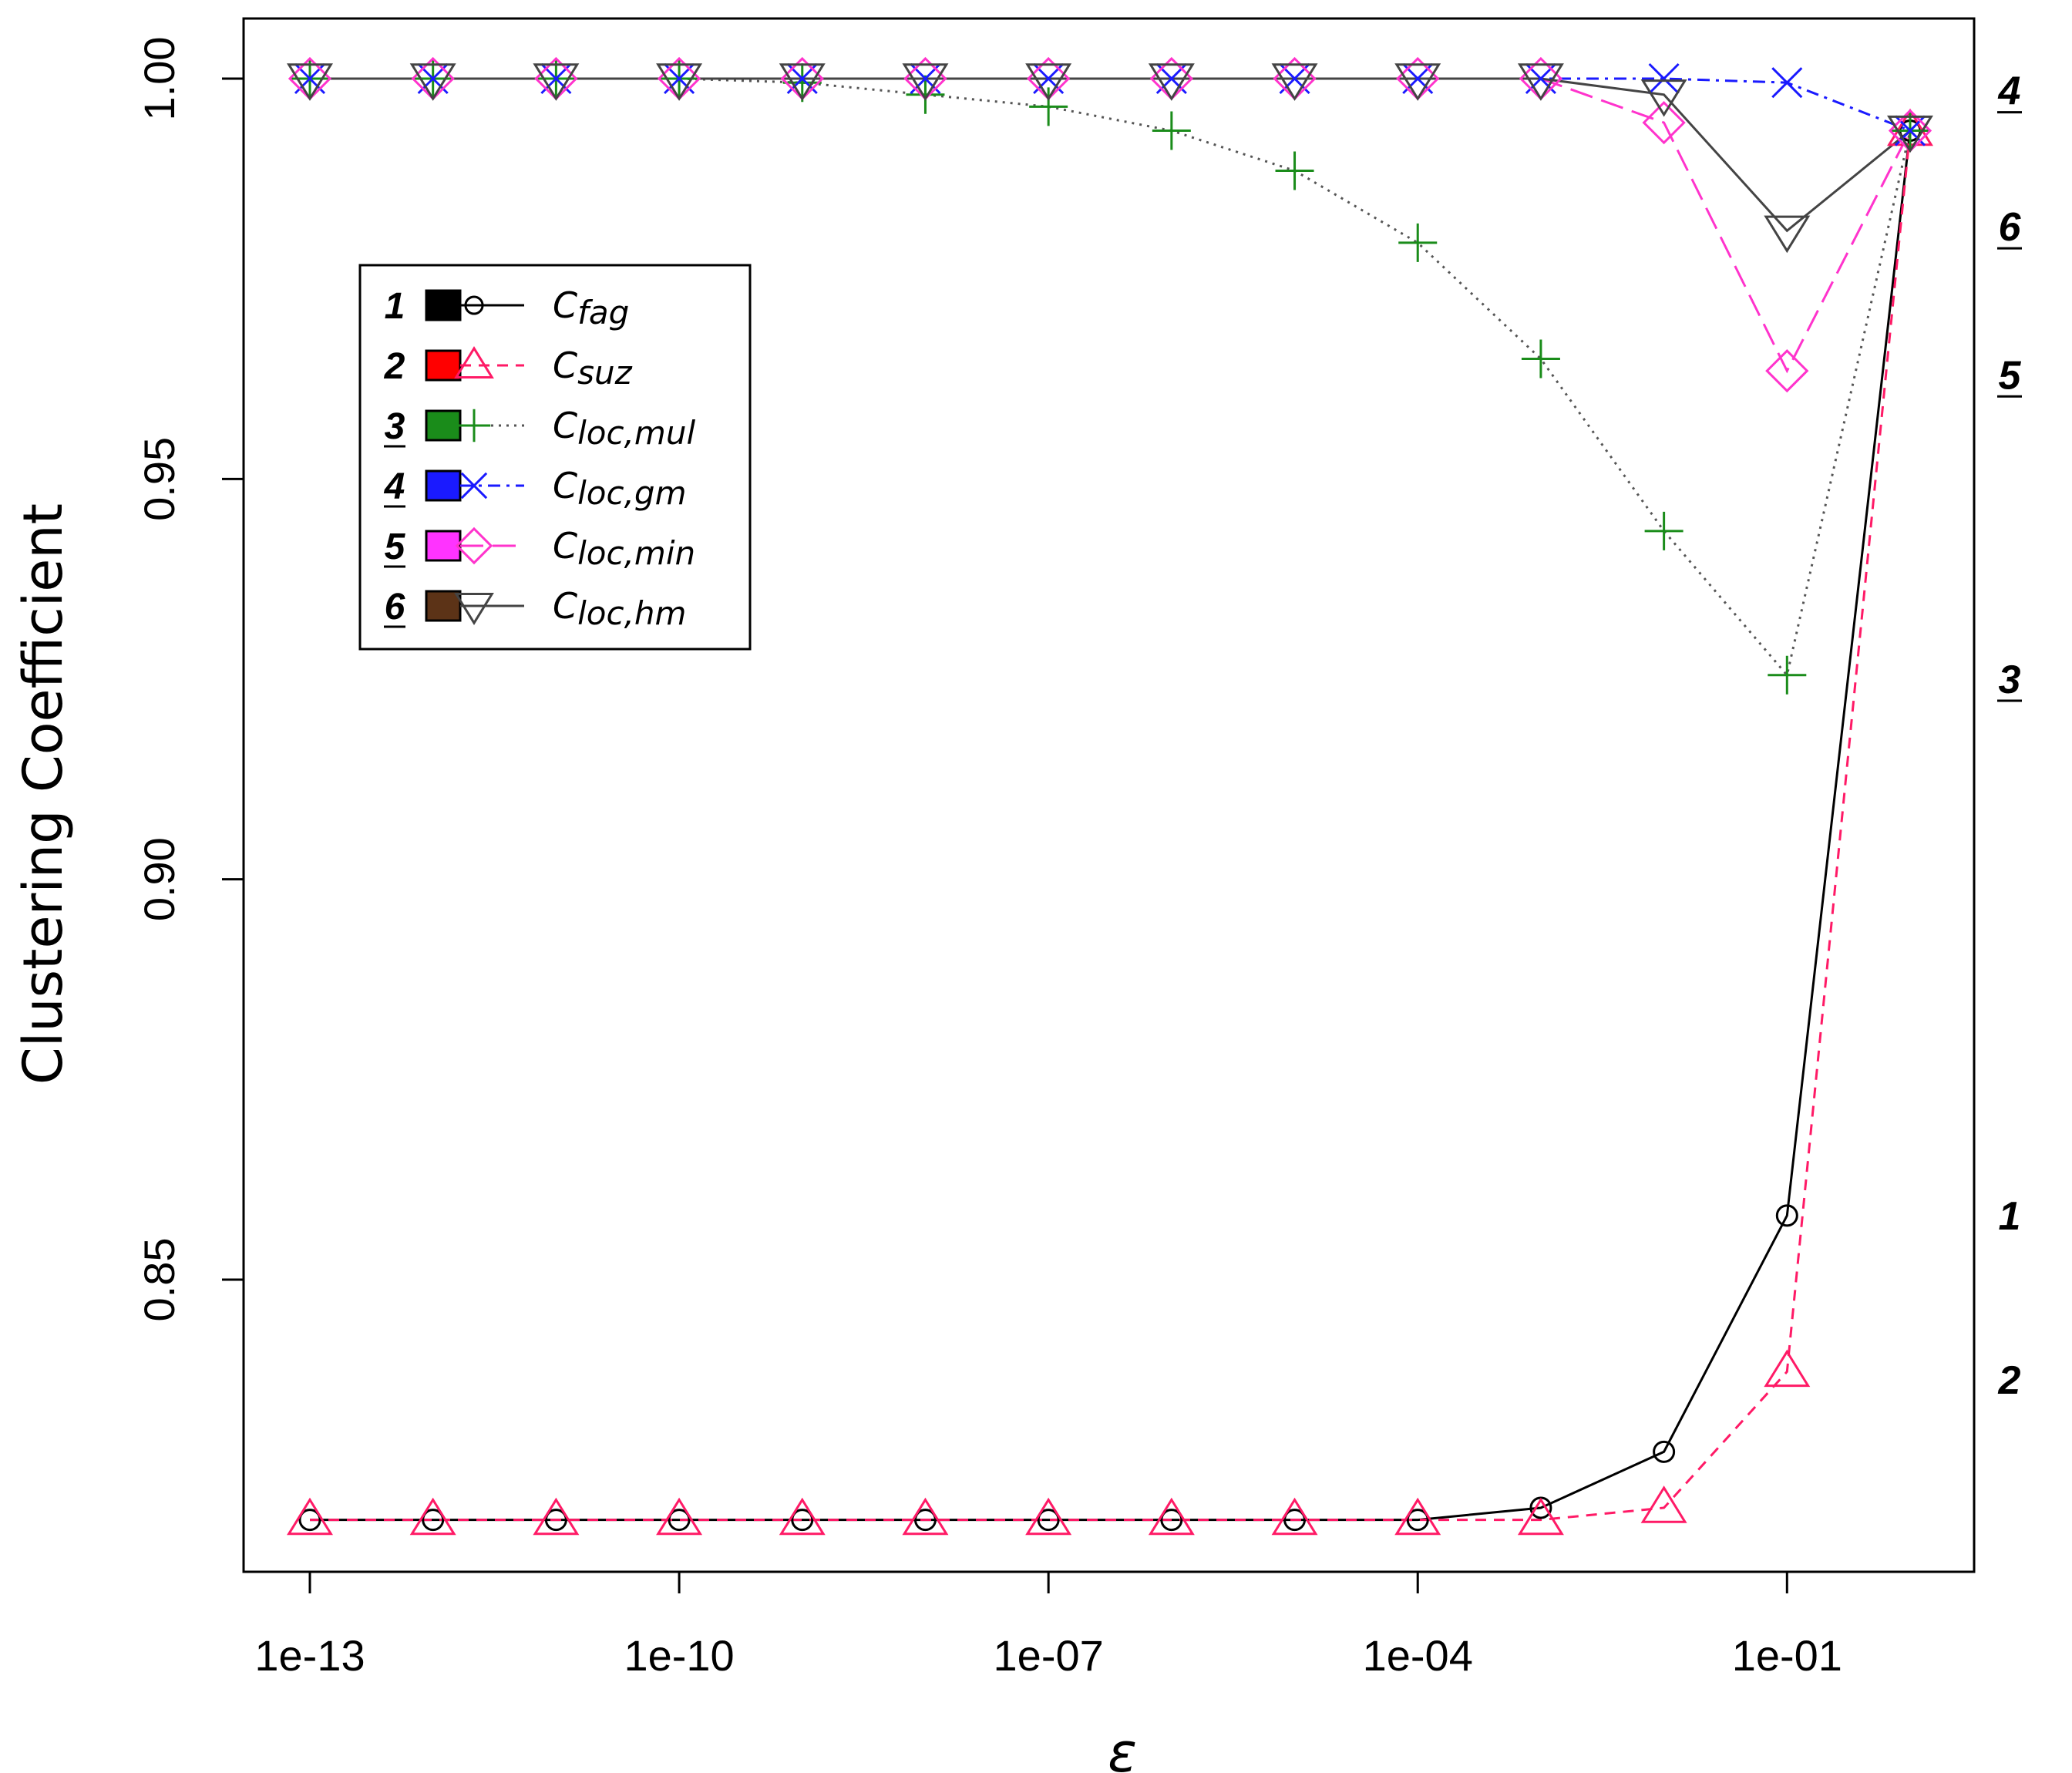  What do you see at coordinates (603, 312) in the screenshot?
I see `legend-label-sub: fag` at bounding box center [603, 312].